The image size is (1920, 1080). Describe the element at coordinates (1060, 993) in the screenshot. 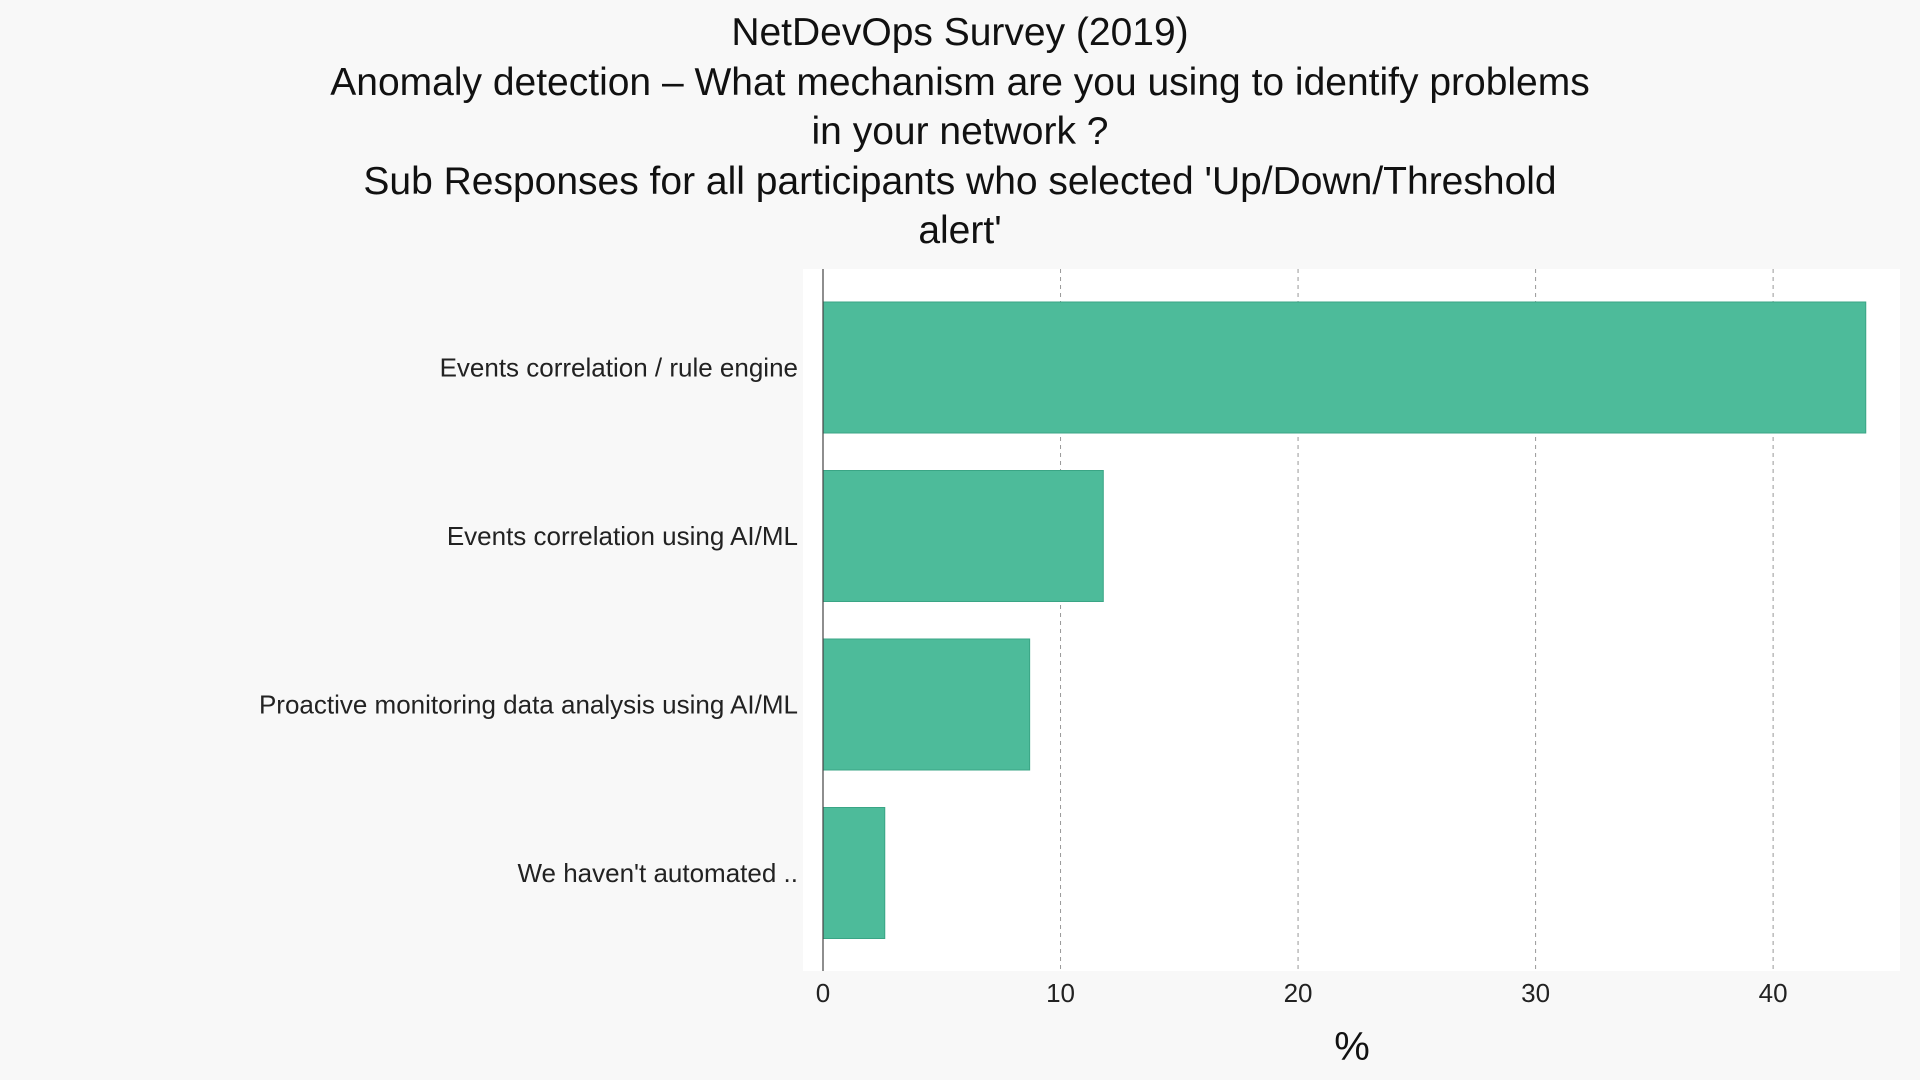

I see `x-tick-label: 10` at that location.